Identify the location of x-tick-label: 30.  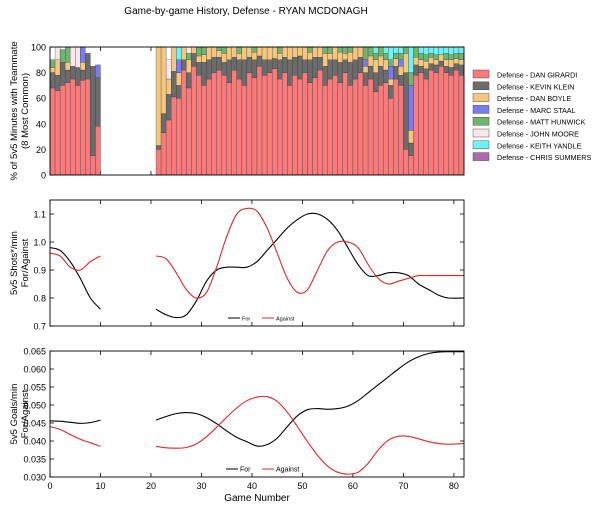
(201, 486).